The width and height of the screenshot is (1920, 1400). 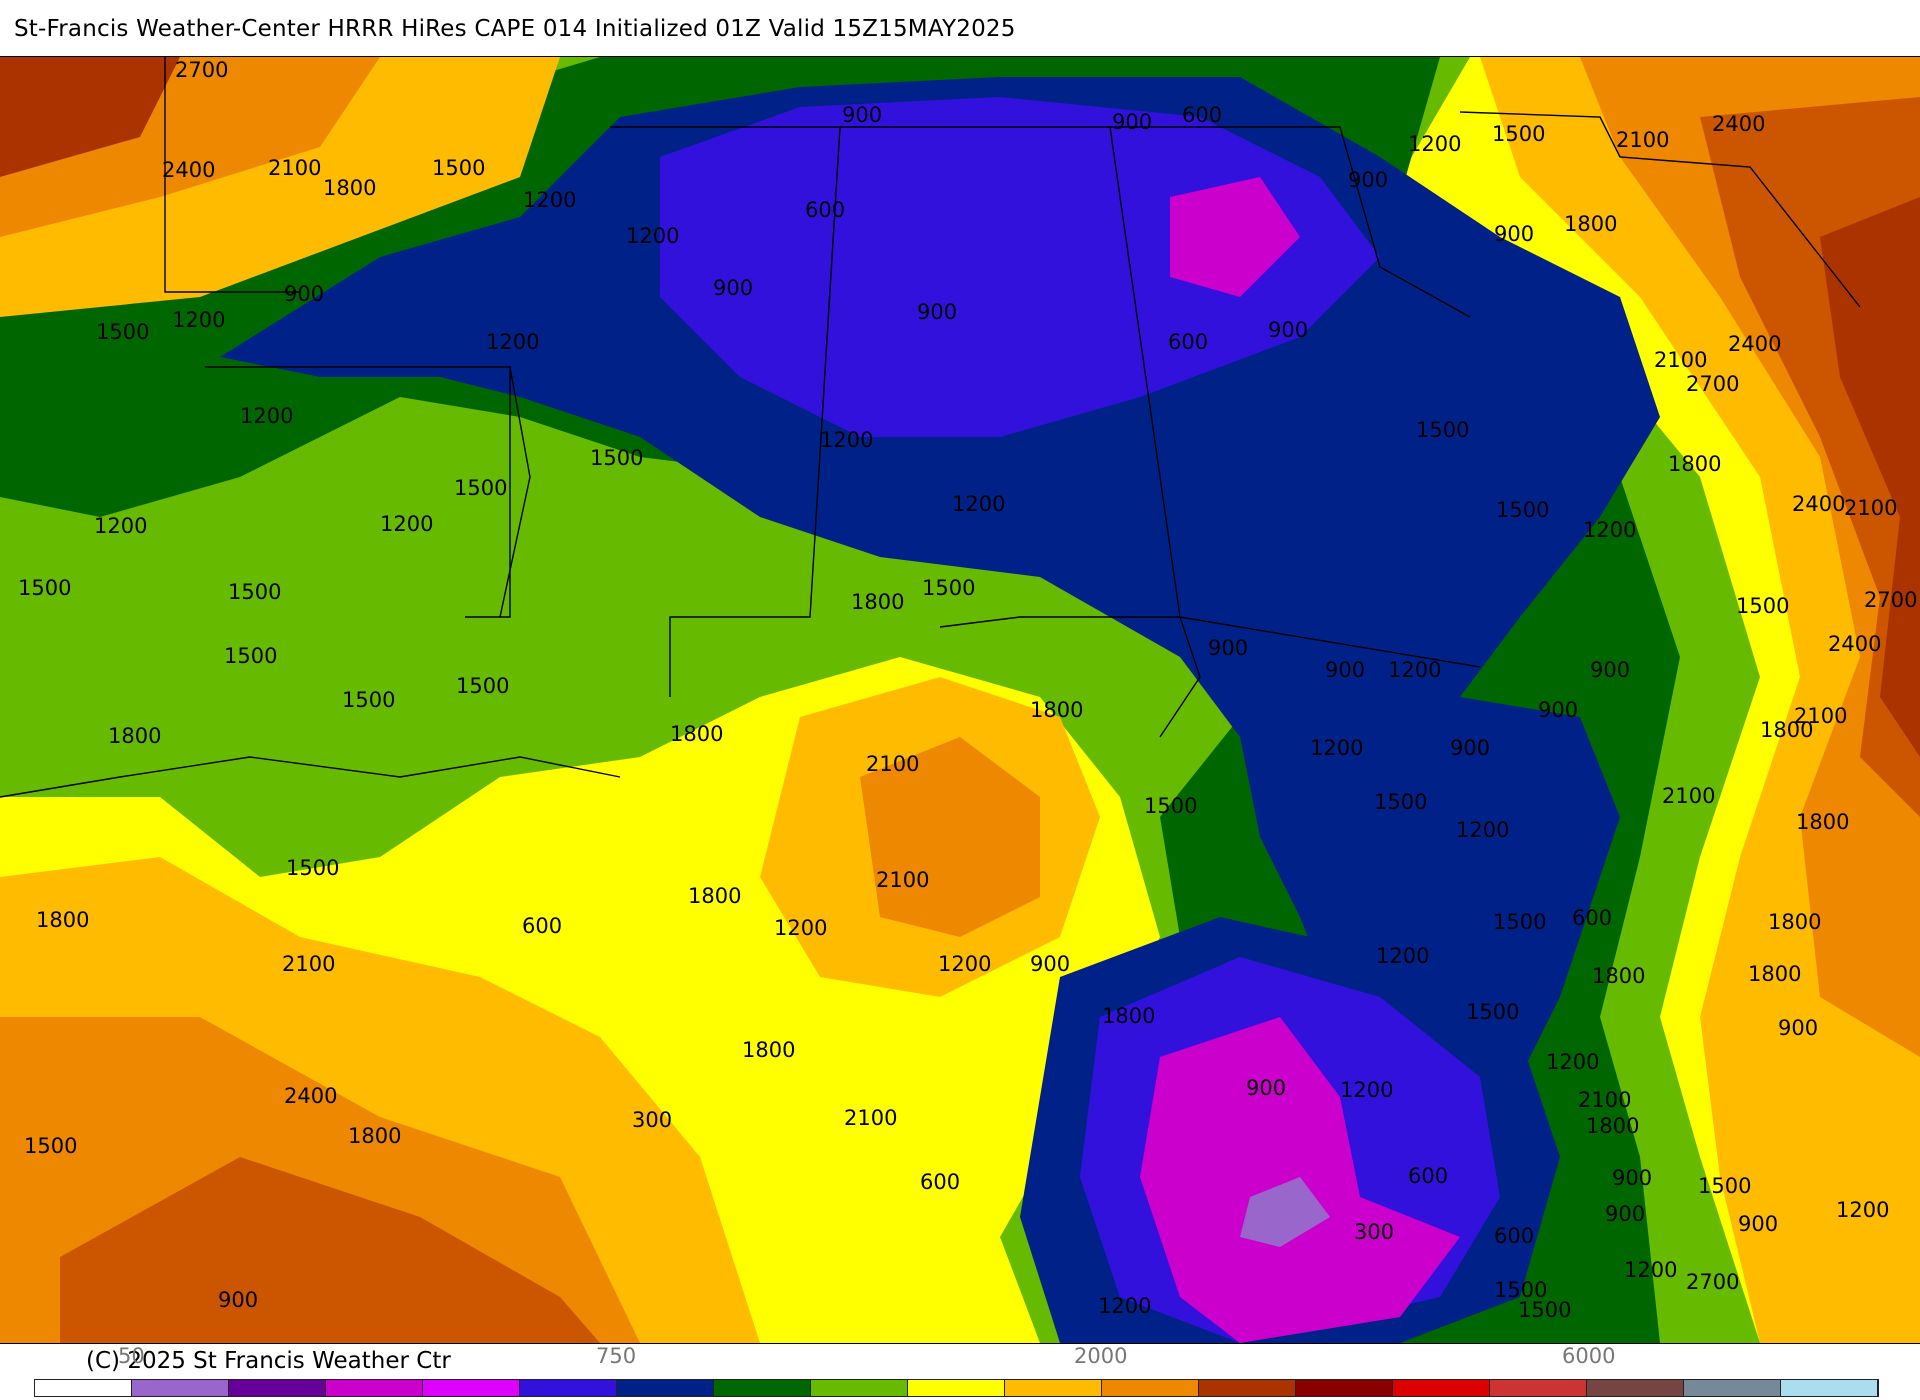 What do you see at coordinates (330, 1250) in the screenshot?
I see `cape-band-2400-west` at bounding box center [330, 1250].